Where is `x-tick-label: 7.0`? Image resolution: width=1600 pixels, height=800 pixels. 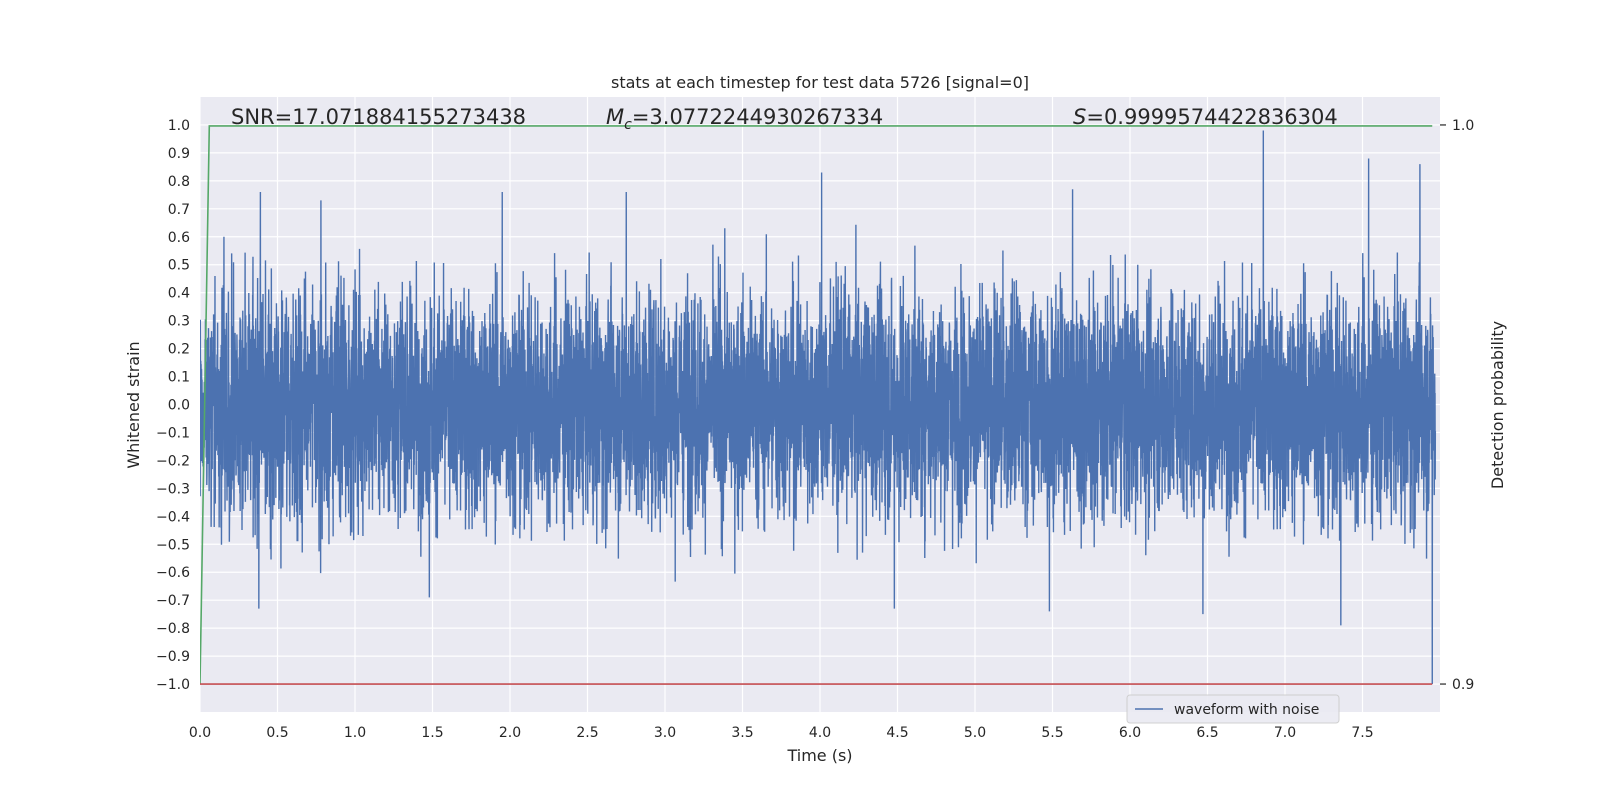 x-tick-label: 7.0 is located at coordinates (1285, 733).